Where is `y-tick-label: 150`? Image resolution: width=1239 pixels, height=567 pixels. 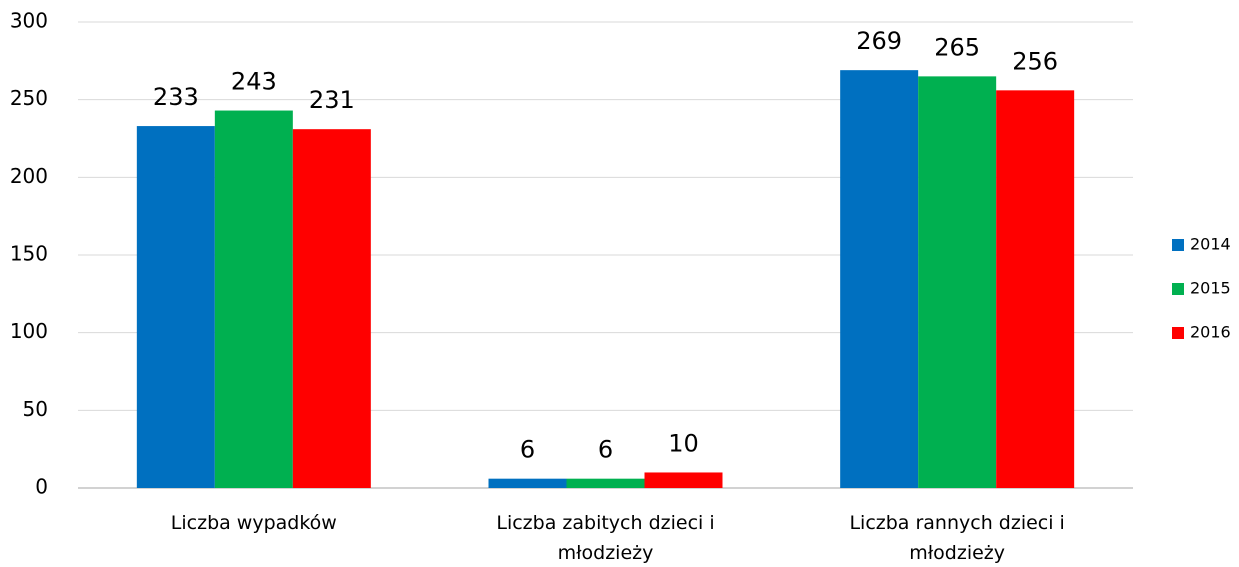 y-tick-label: 150 is located at coordinates (29, 254).